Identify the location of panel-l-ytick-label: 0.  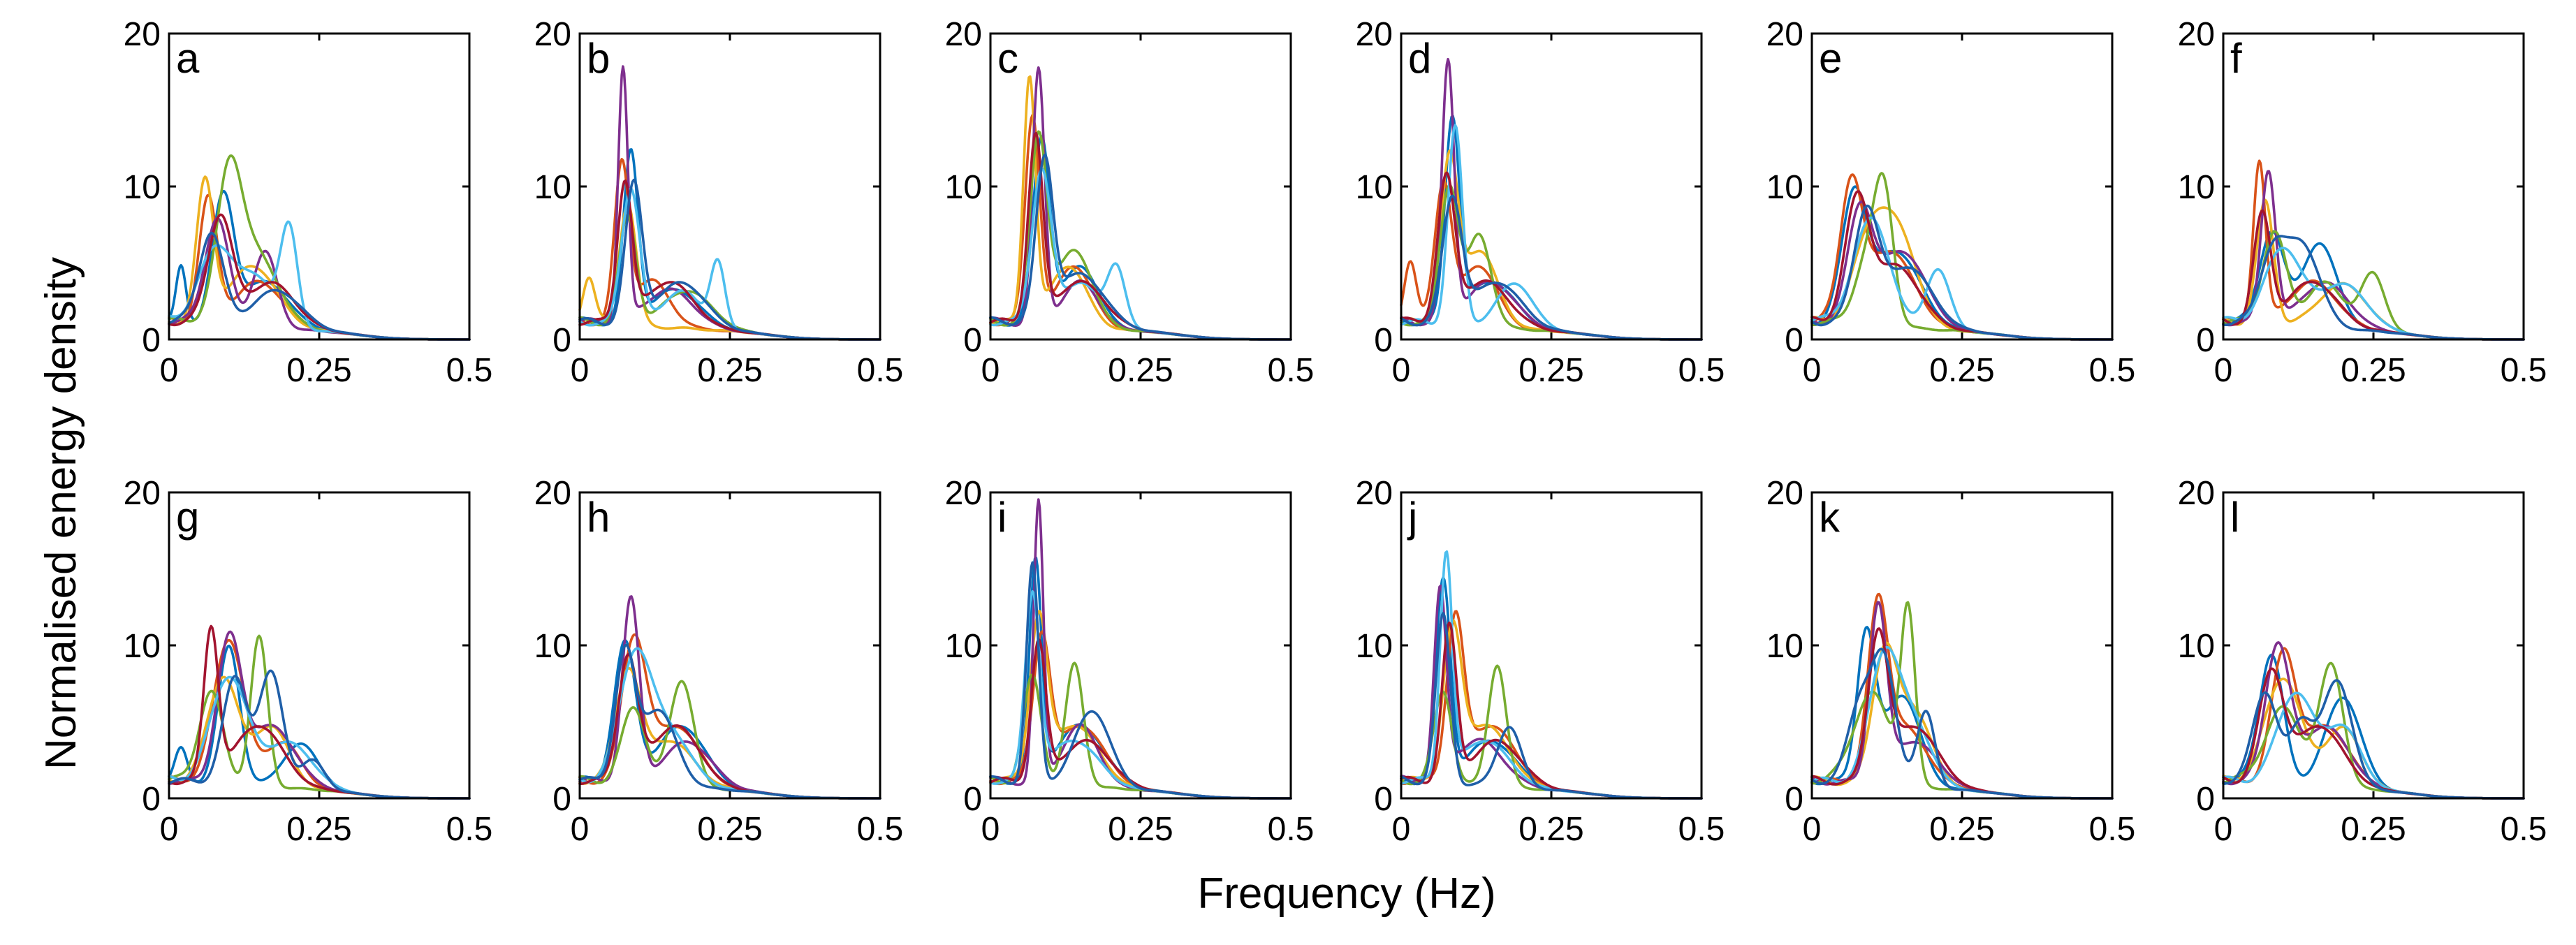
(2205, 800).